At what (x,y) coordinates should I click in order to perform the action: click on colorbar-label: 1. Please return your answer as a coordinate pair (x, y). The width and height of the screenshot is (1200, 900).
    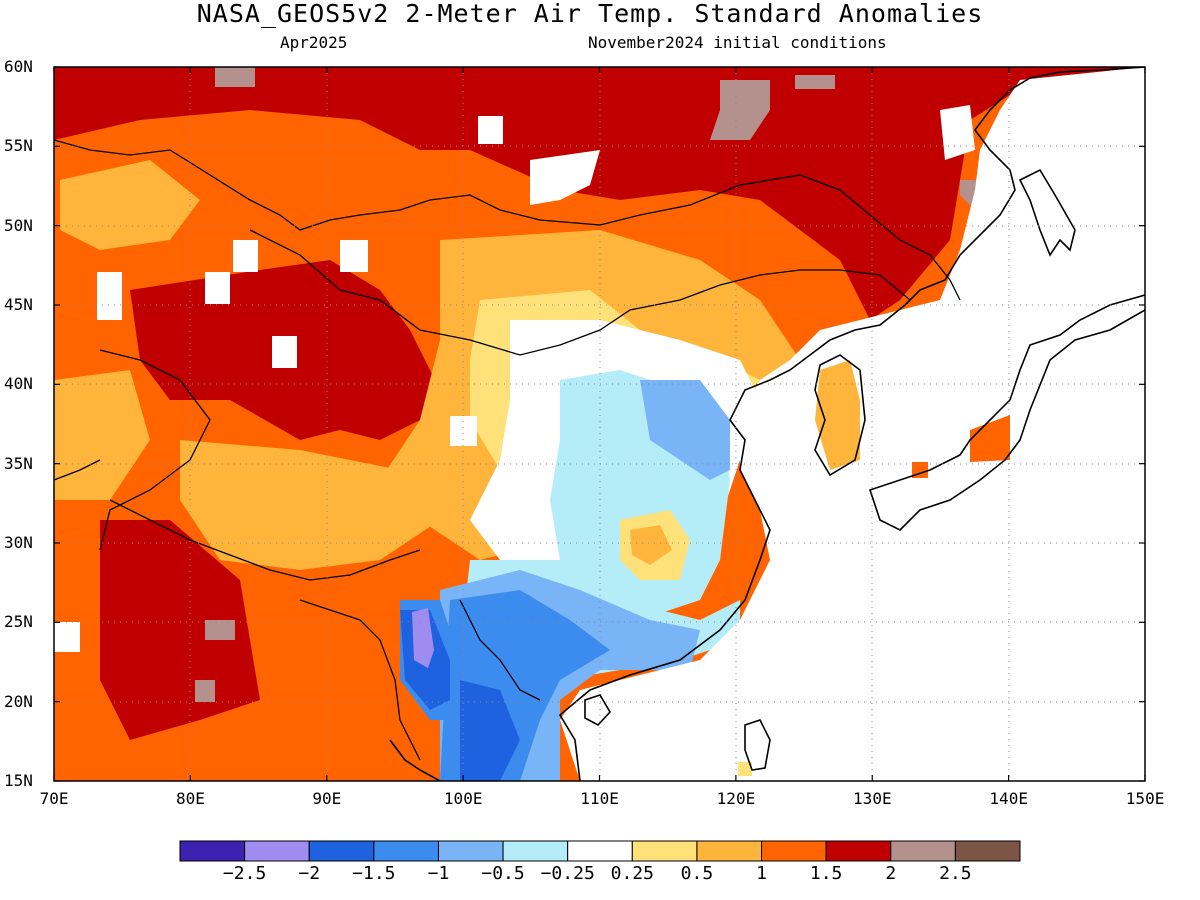
    Looking at the image, I should click on (761, 873).